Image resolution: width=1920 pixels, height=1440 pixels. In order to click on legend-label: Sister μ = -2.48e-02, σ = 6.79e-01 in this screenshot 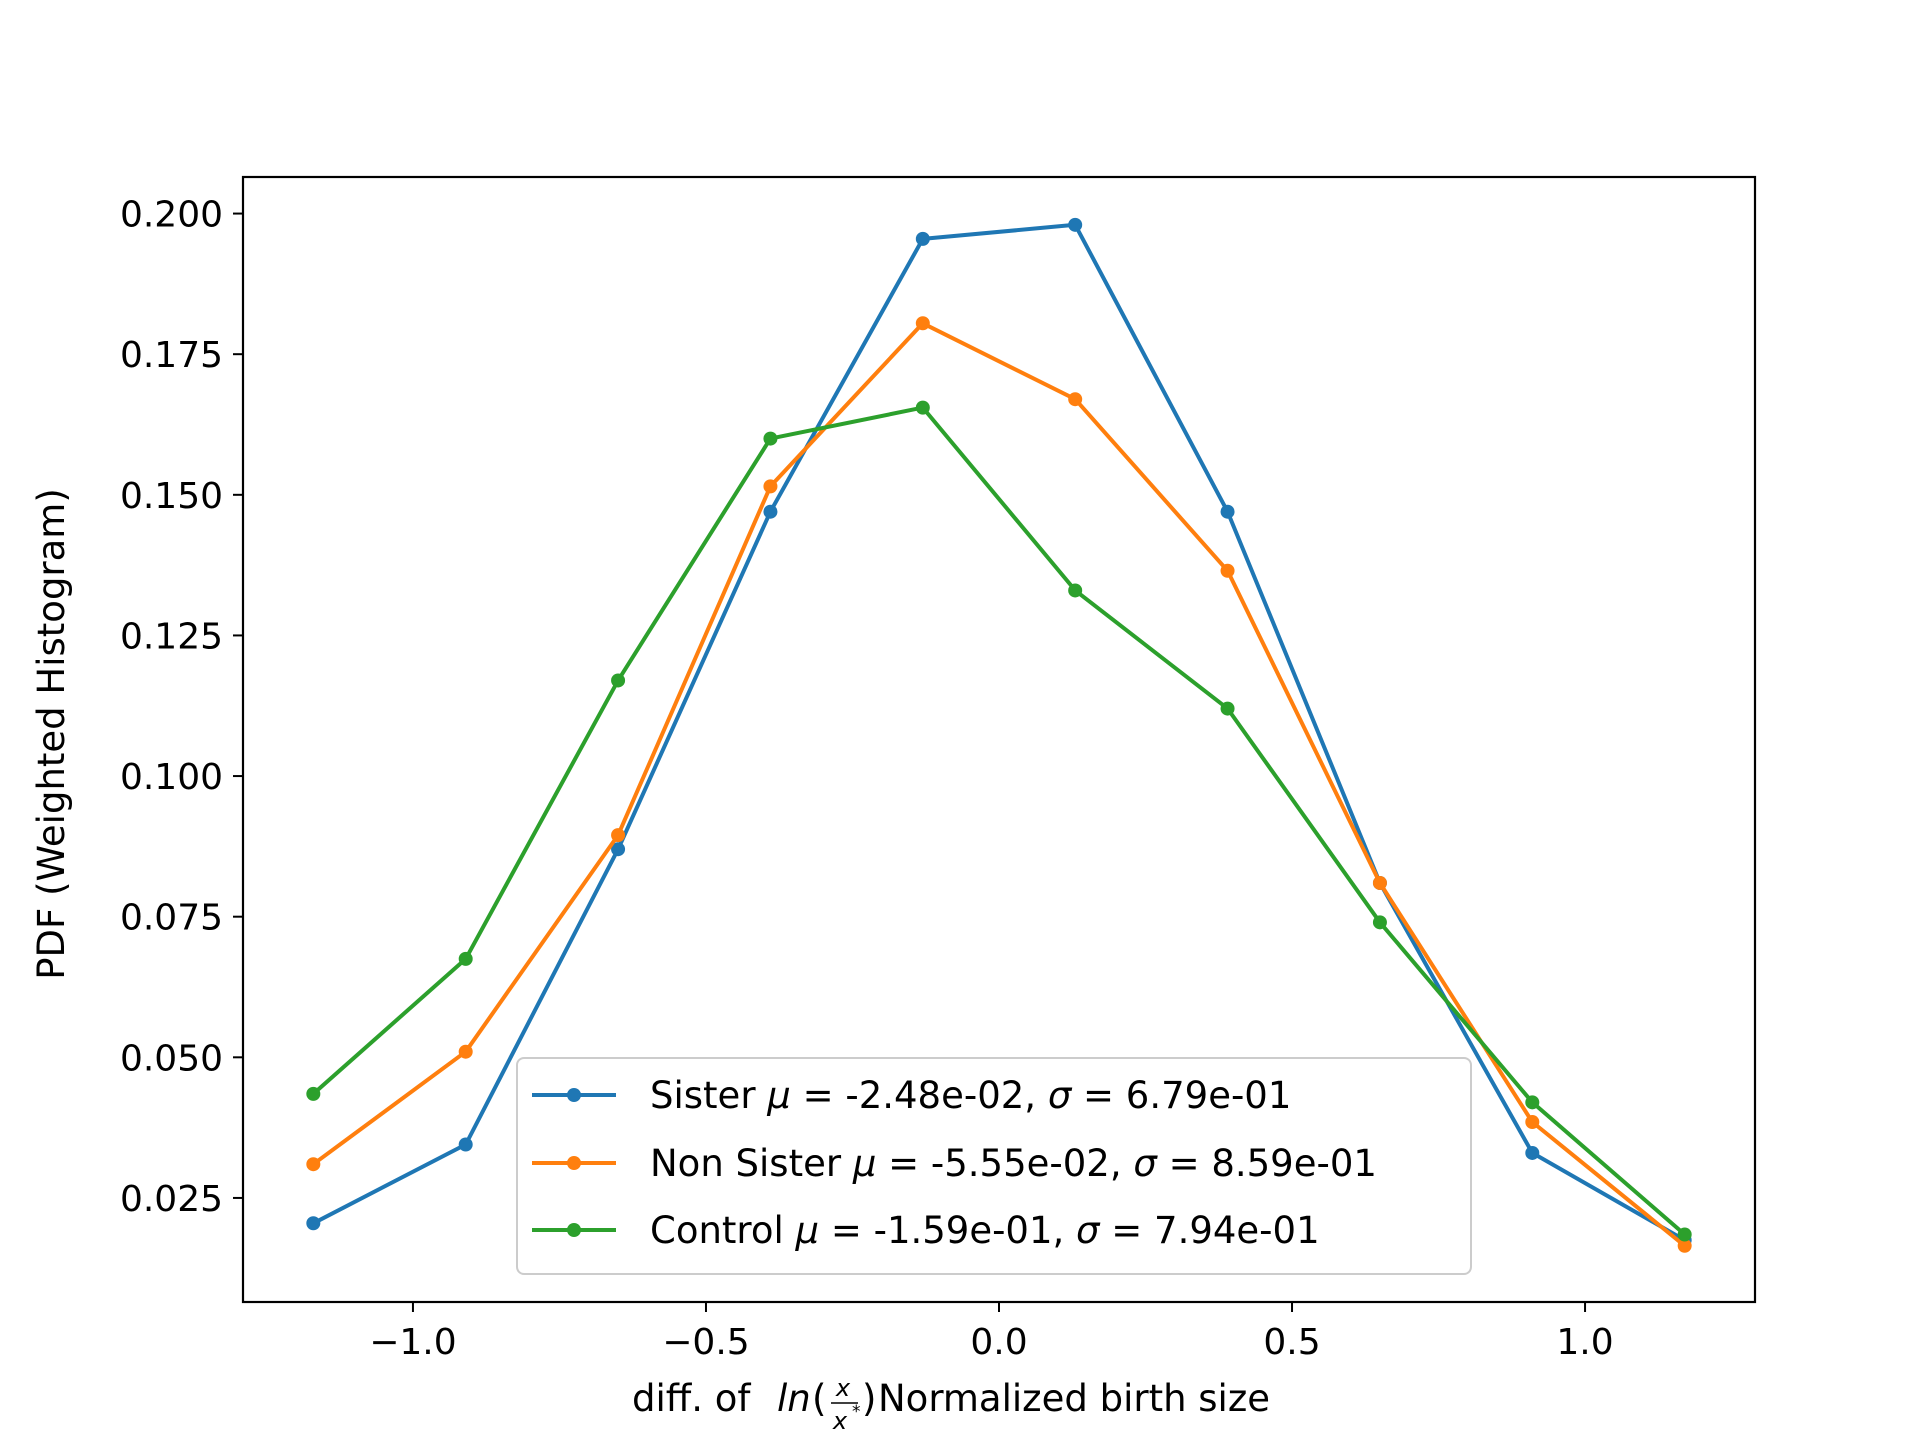, I will do `click(970, 1095)`.